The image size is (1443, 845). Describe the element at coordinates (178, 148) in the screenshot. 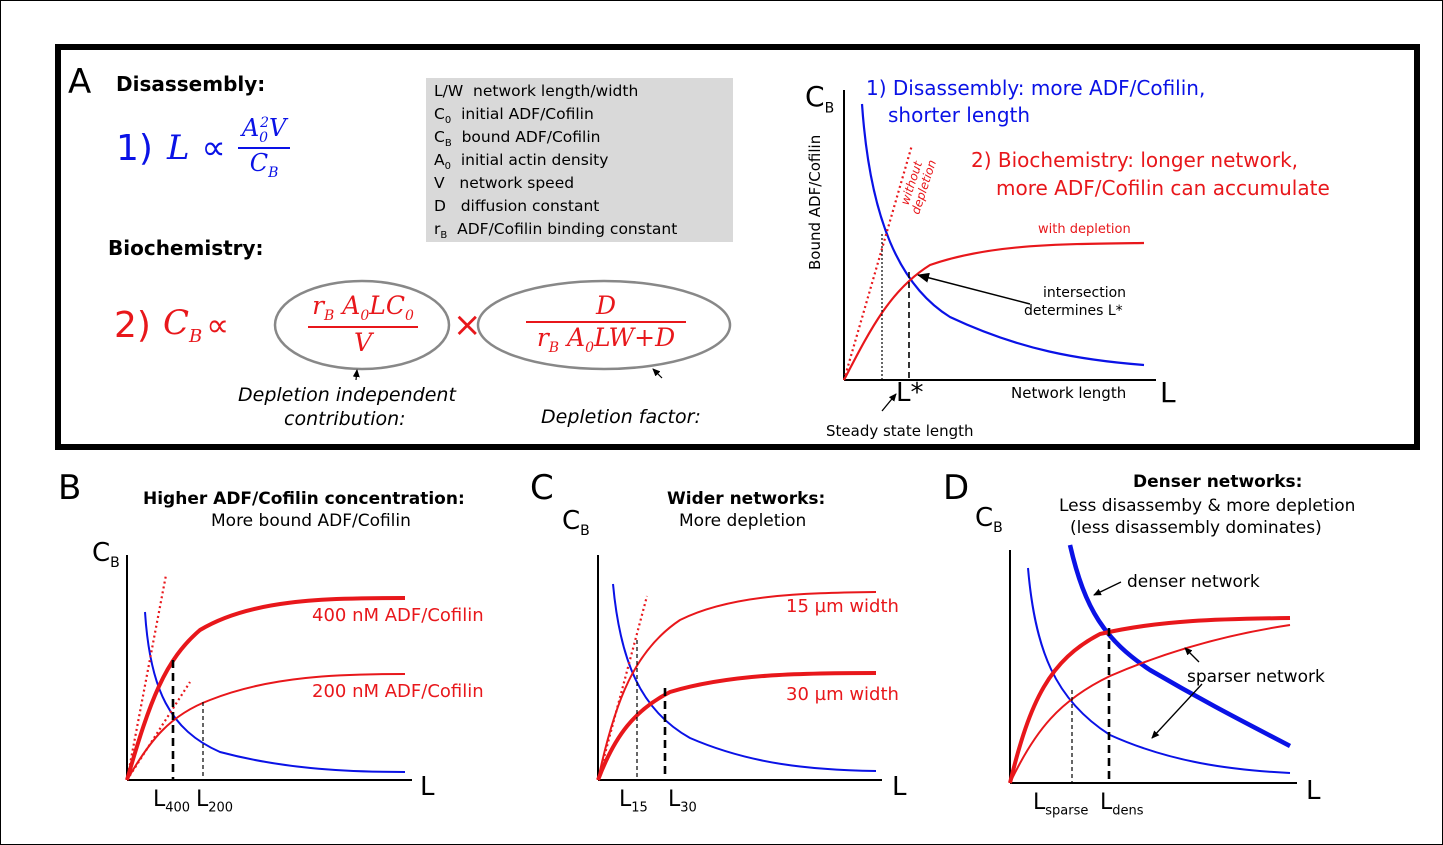

I see `eq1-lhs: L` at that location.